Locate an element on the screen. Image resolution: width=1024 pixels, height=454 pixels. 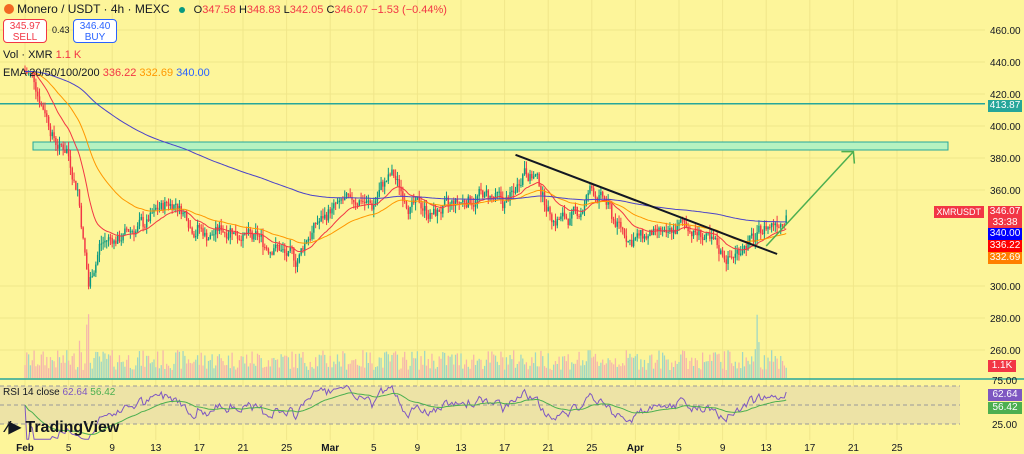
low-value: 342.05 is located at coordinates (306, 10).